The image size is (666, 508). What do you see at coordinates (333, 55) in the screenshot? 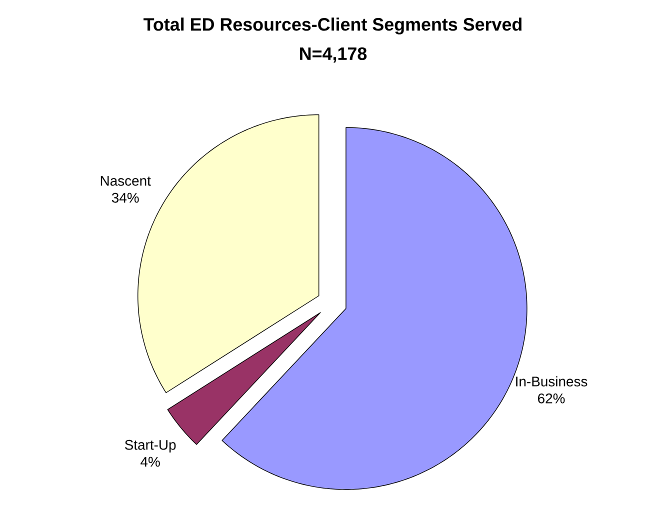
I see `chart-subtitle: N=4,178` at bounding box center [333, 55].